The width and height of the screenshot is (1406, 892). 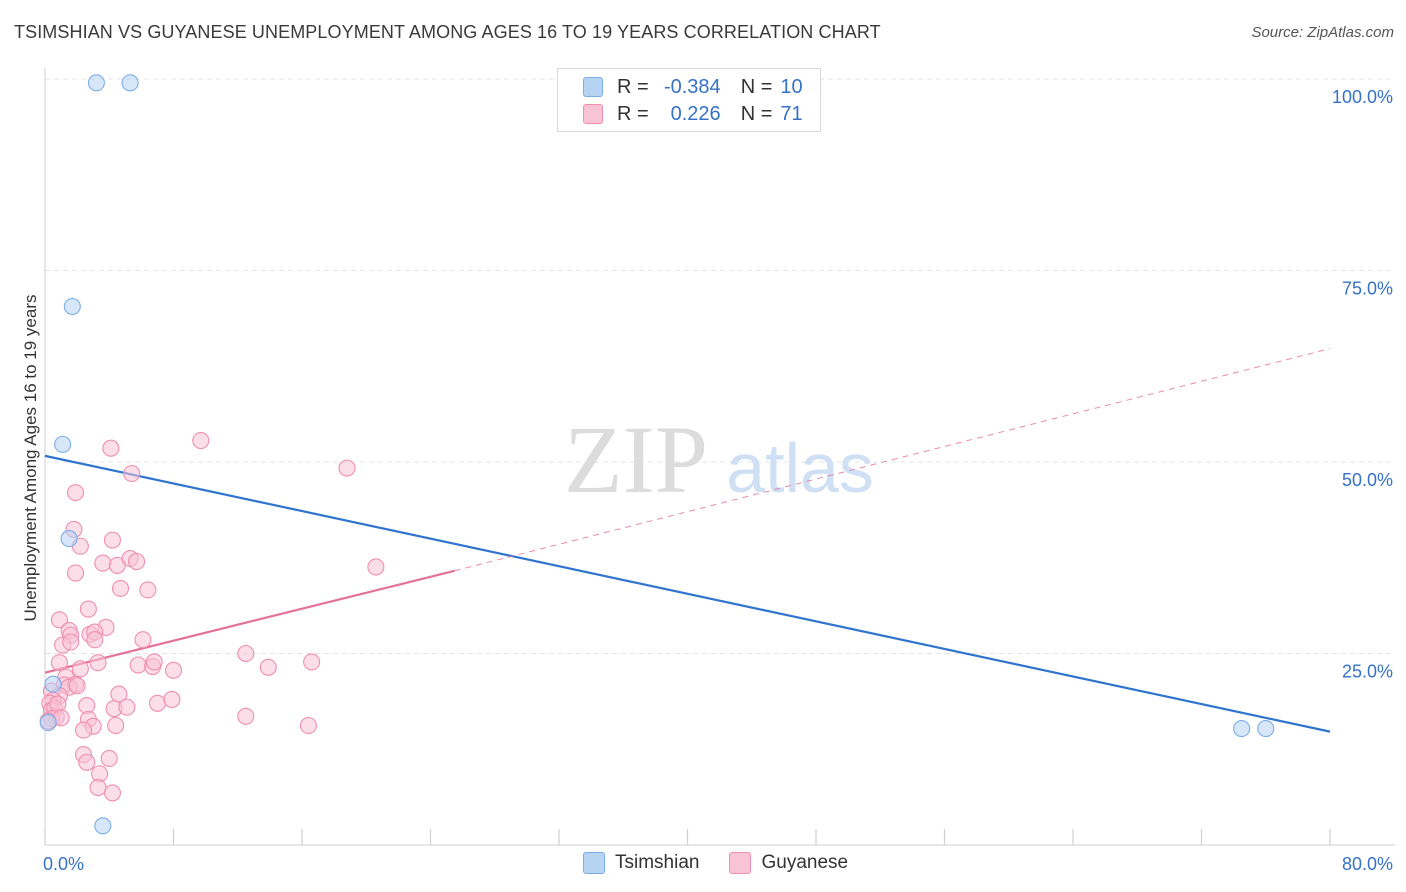 What do you see at coordinates (805, 862) in the screenshot?
I see `legend-label-guyanese: Guyanese` at bounding box center [805, 862].